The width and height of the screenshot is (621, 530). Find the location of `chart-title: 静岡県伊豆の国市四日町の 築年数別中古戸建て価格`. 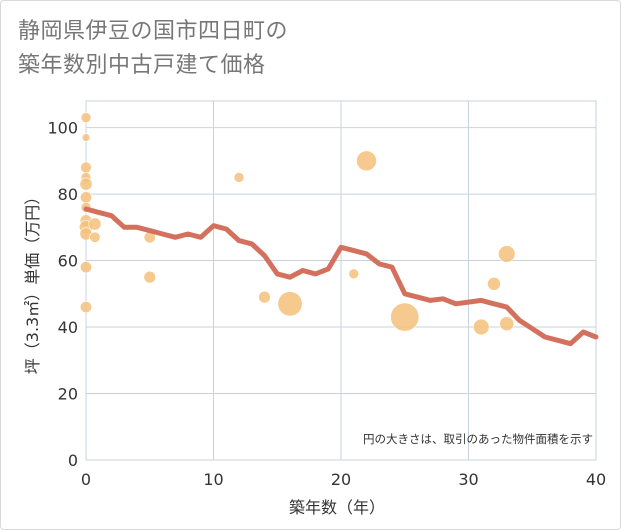

chart-title: 静岡県伊豆の国市四日町の 築年数別中古戸建て価格 is located at coordinates (153, 49).